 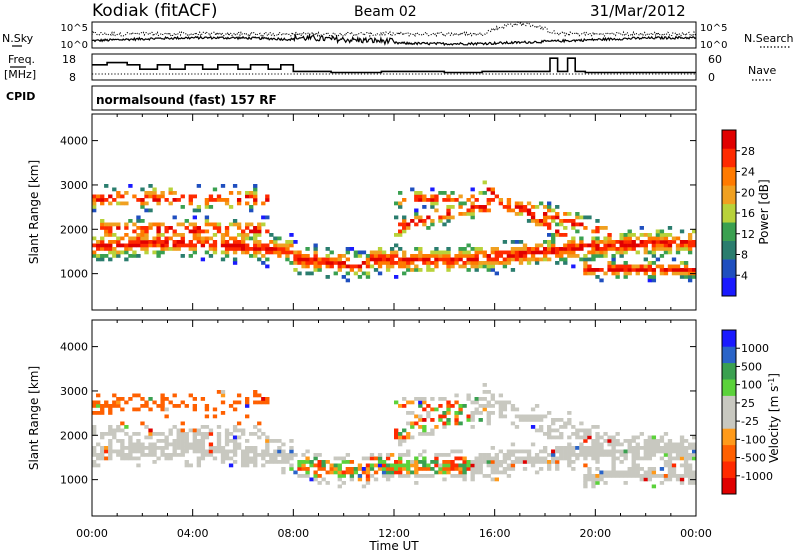 What do you see at coordinates (748, 172) in the screenshot?
I see `colorbar-tick-label: 24` at bounding box center [748, 172].